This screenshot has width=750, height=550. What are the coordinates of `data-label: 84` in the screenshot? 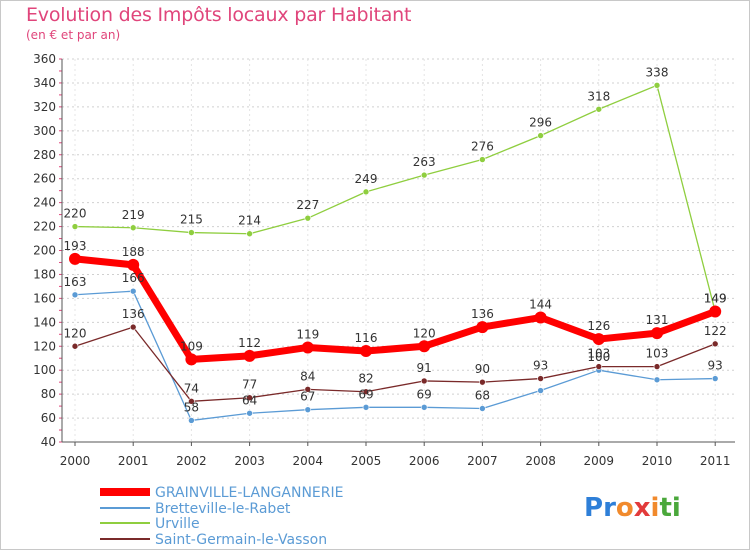 It's located at (307, 376).